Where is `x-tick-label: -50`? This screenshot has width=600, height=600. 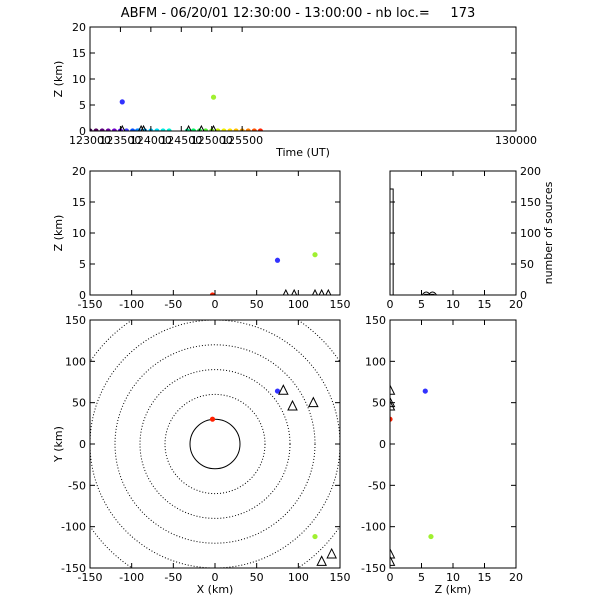 x-tick-label: -50 is located at coordinates (173, 304).